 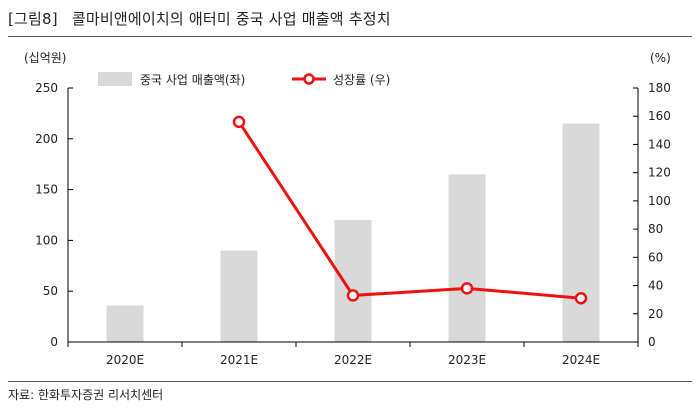 I want to click on x-tick-label: 2023E, so click(x=467, y=360).